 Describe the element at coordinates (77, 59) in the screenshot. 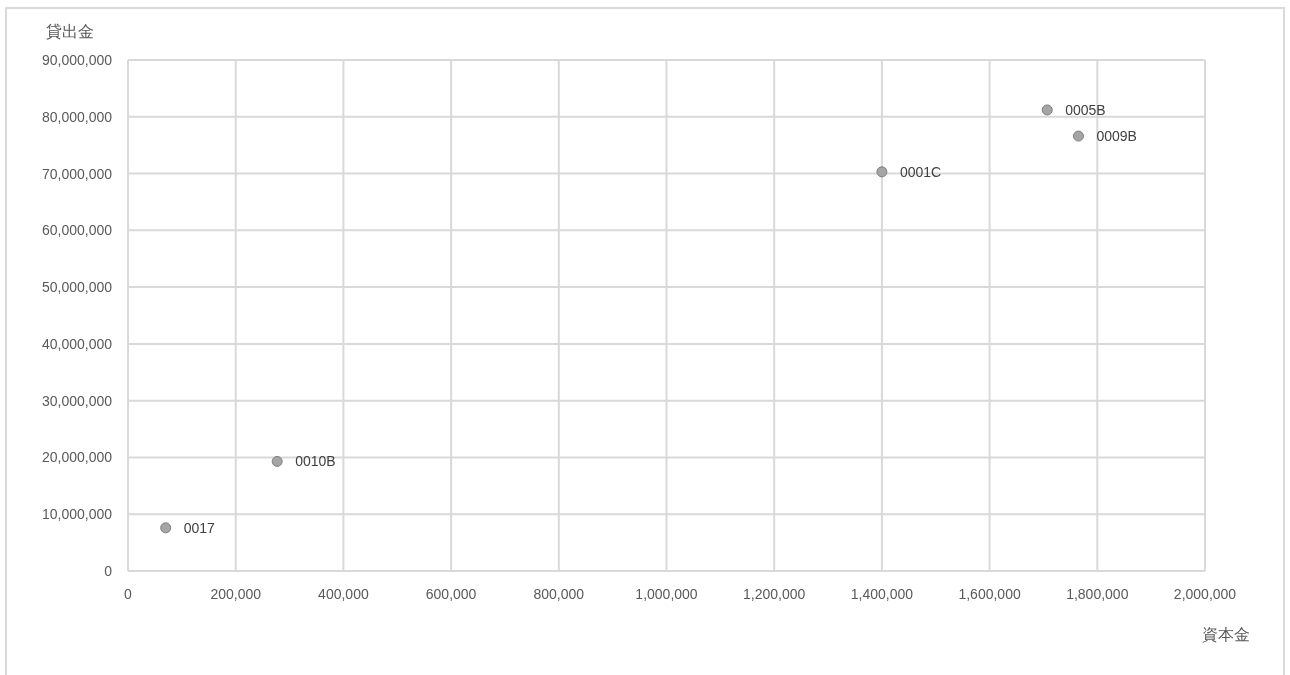

I see `y-tick-label: 90,000,000` at that location.